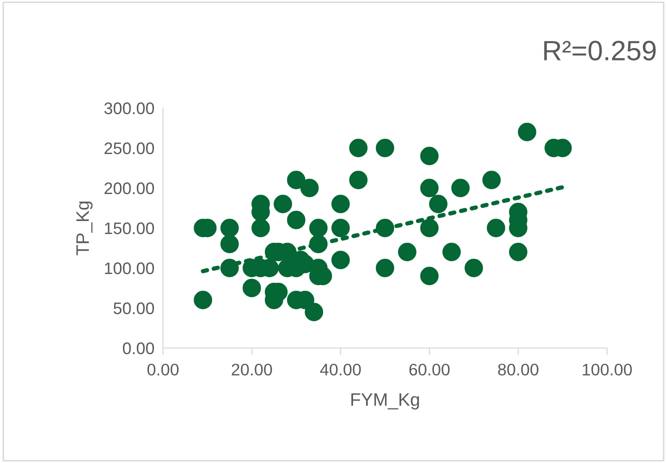 Image resolution: width=667 pixels, height=463 pixels. Describe the element at coordinates (84, 229) in the screenshot. I see `y-axis-title: TP_Kg` at that location.